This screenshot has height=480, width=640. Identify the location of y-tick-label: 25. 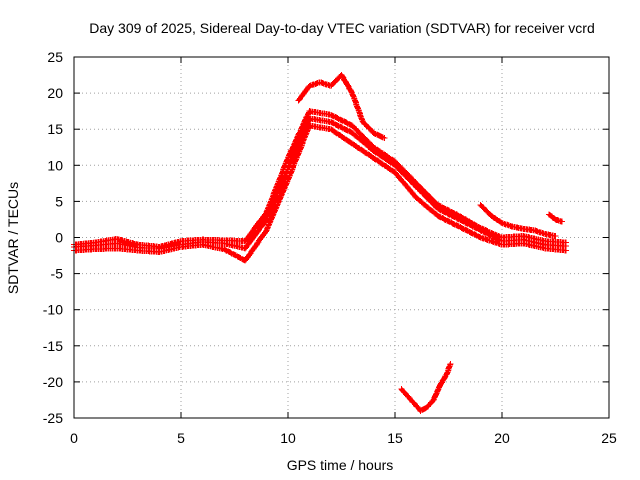
(55, 57).